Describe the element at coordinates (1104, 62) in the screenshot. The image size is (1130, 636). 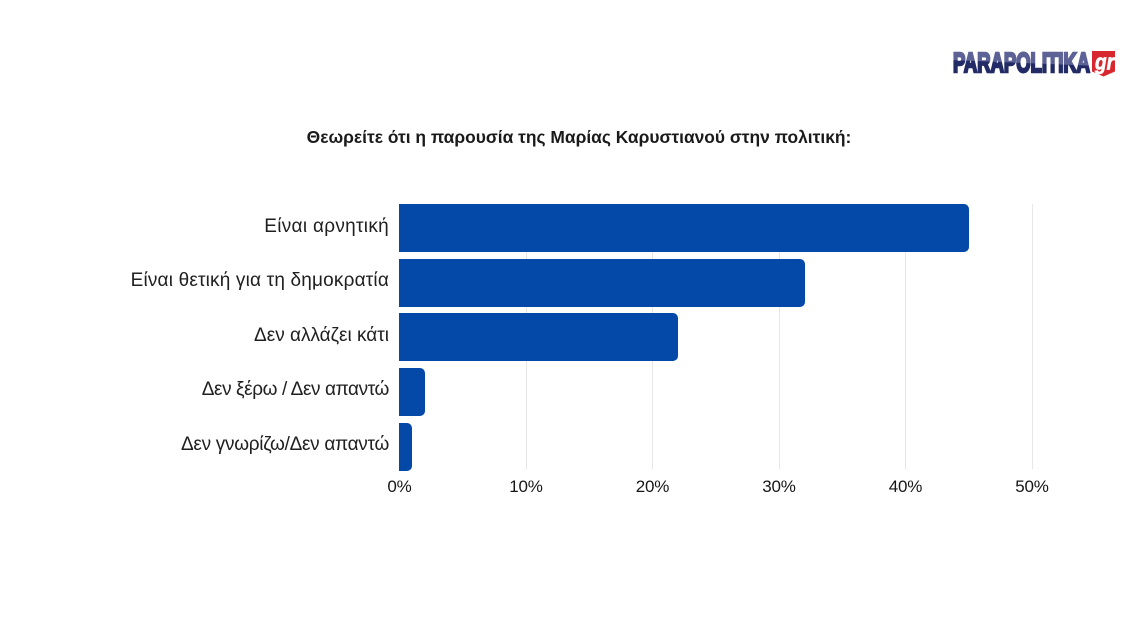
I see `svg-text: gr` at that location.